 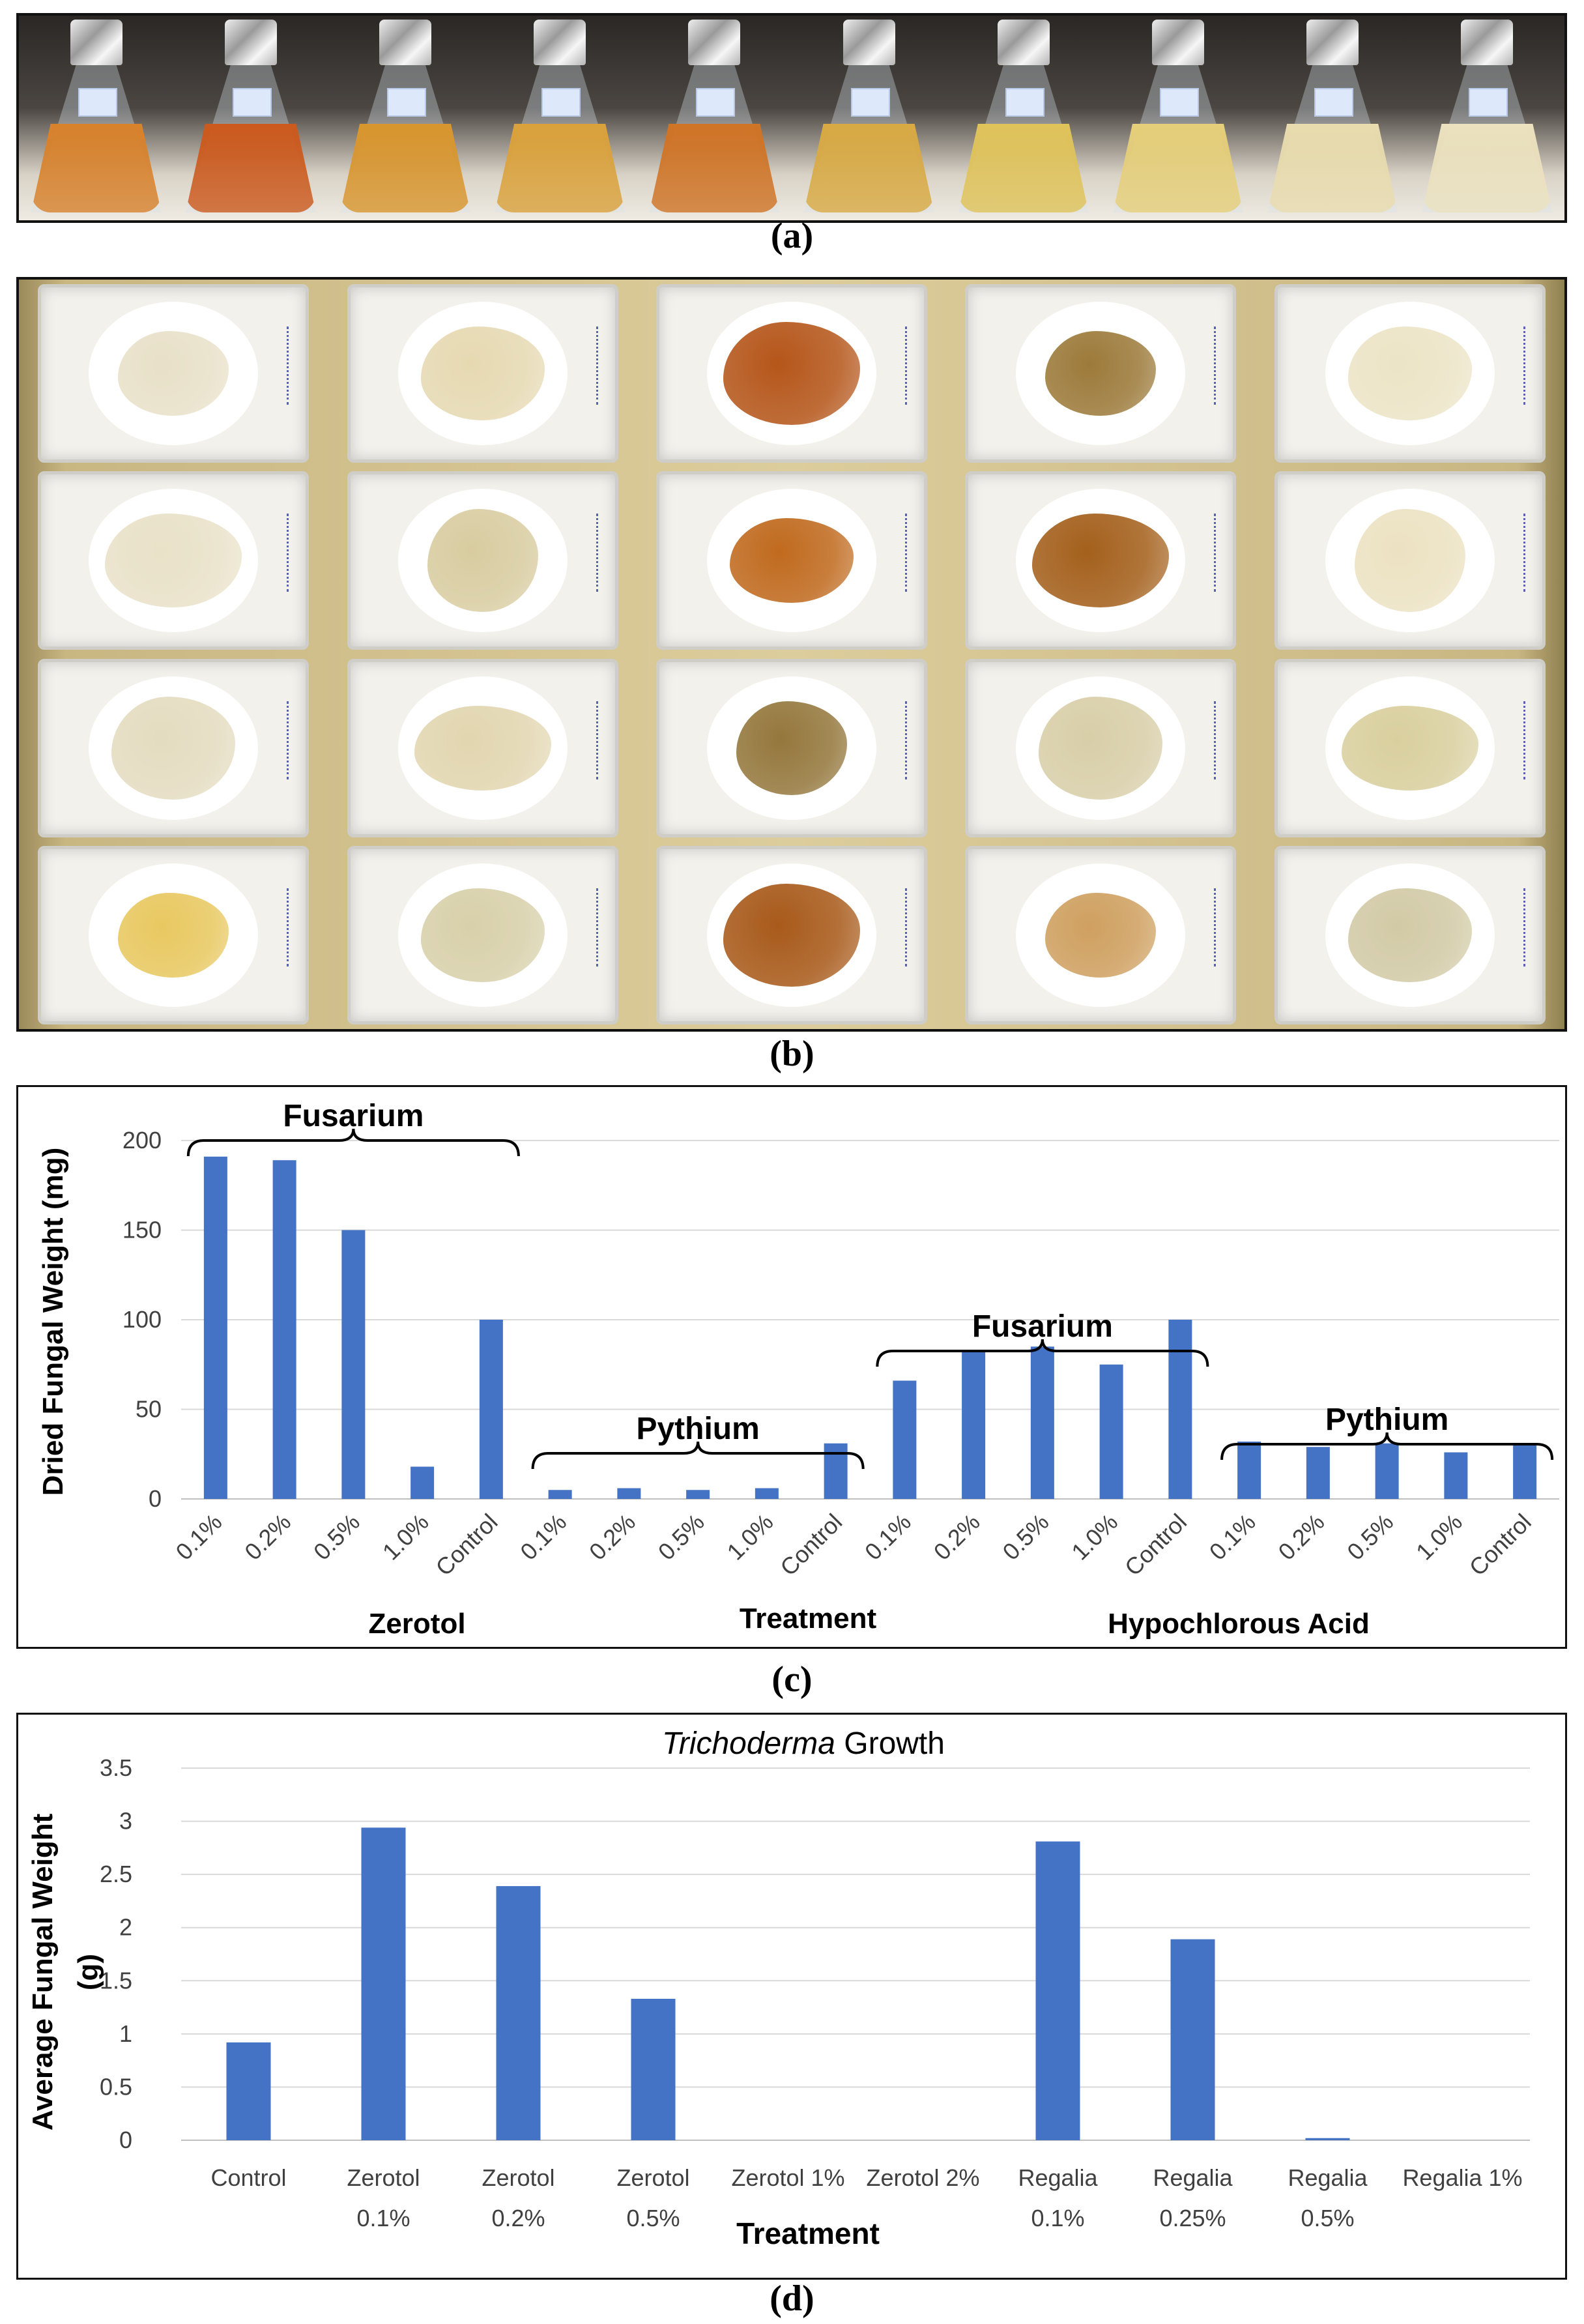 I want to click on y-tick-label: 2.5, so click(x=116, y=1874).